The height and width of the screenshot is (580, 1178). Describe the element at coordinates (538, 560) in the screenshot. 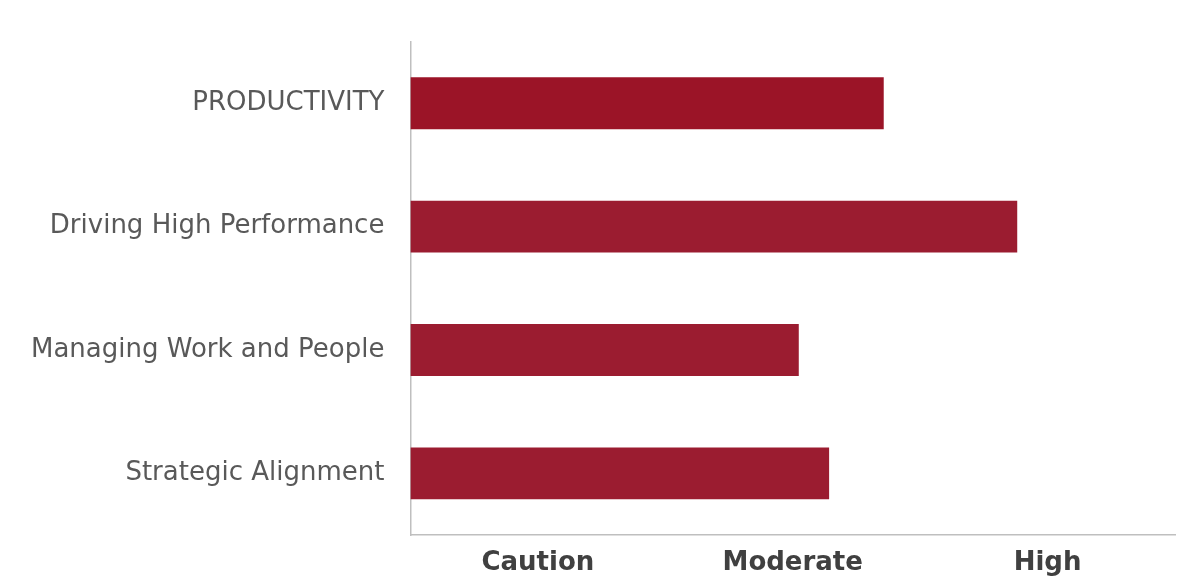

I see `text: Caution` at that location.